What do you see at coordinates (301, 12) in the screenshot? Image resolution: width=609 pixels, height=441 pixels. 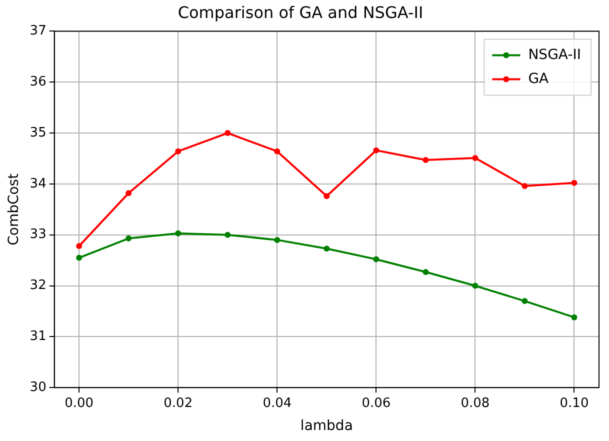 I see `chart-title: Comparison of GA and NSGA-II` at bounding box center [301, 12].